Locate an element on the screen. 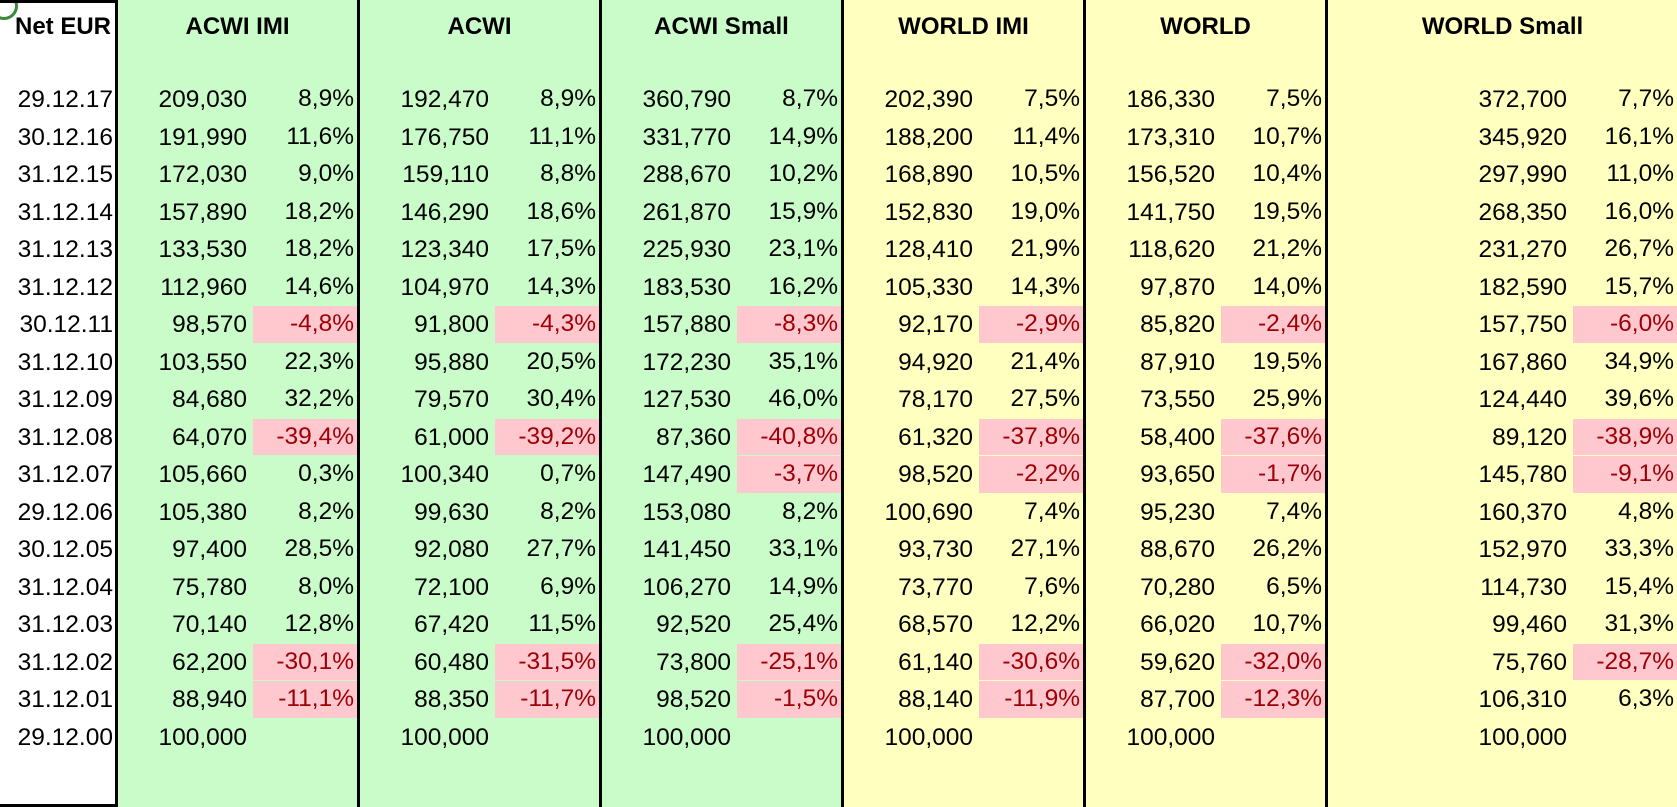 This screenshot has height=807, width=1677. value-cell: 209,030 is located at coordinates (202, 99).